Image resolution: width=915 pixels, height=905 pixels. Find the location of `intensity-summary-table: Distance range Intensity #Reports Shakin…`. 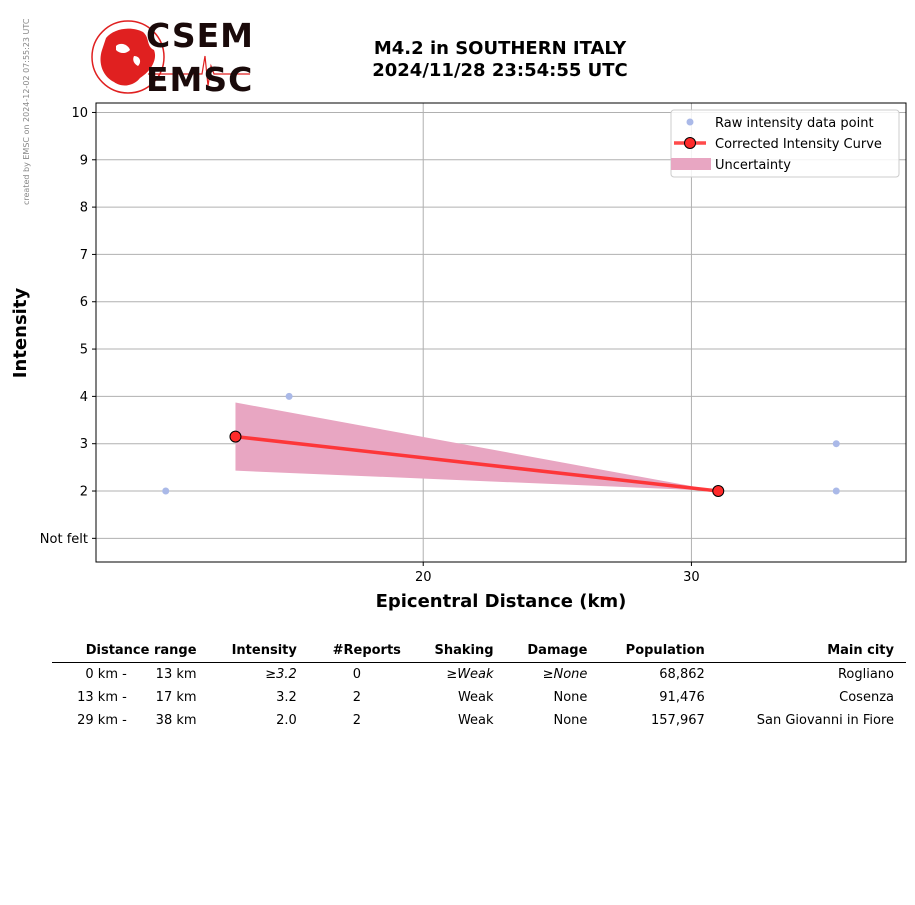

intensity-summary-table: Distance range Intensity #Reports Shakin… is located at coordinates (479, 686).